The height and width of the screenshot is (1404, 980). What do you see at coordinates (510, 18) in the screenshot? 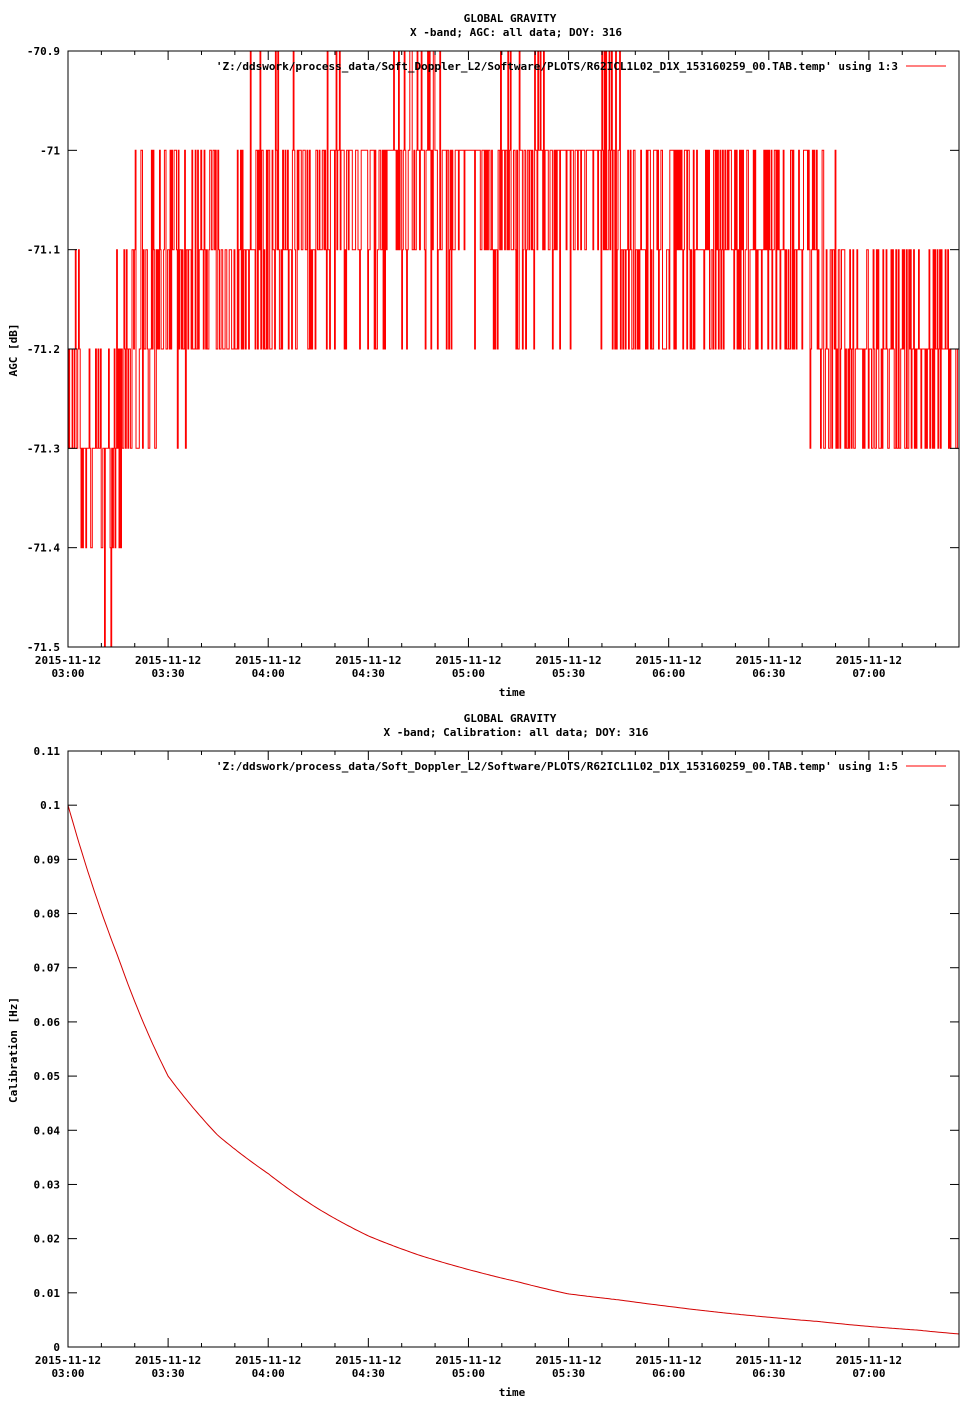
I see `agc-chart-title: GLOBAL GRAVITY` at bounding box center [510, 18].